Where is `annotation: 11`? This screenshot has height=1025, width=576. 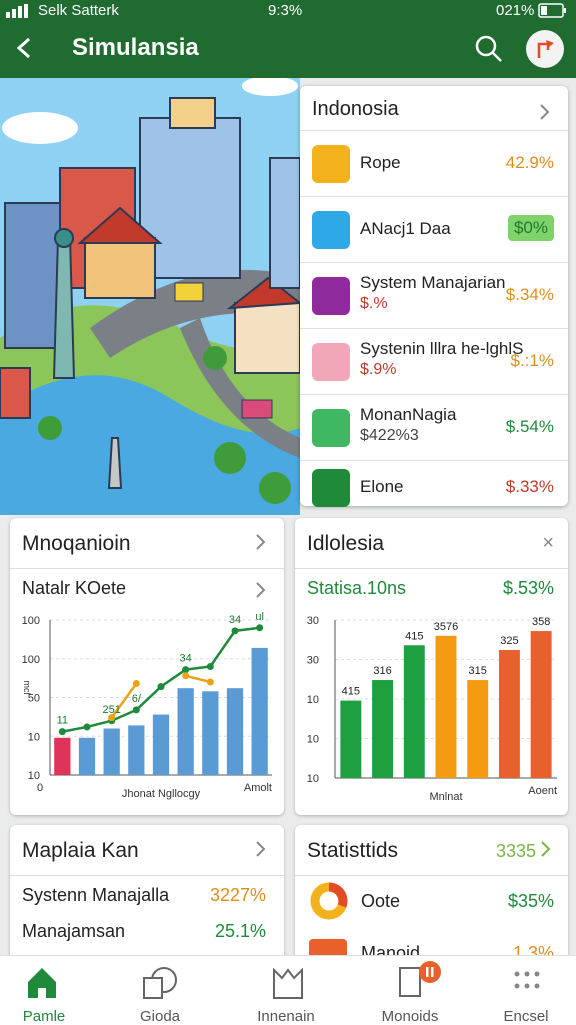 annotation: 11 is located at coordinates (62, 721).